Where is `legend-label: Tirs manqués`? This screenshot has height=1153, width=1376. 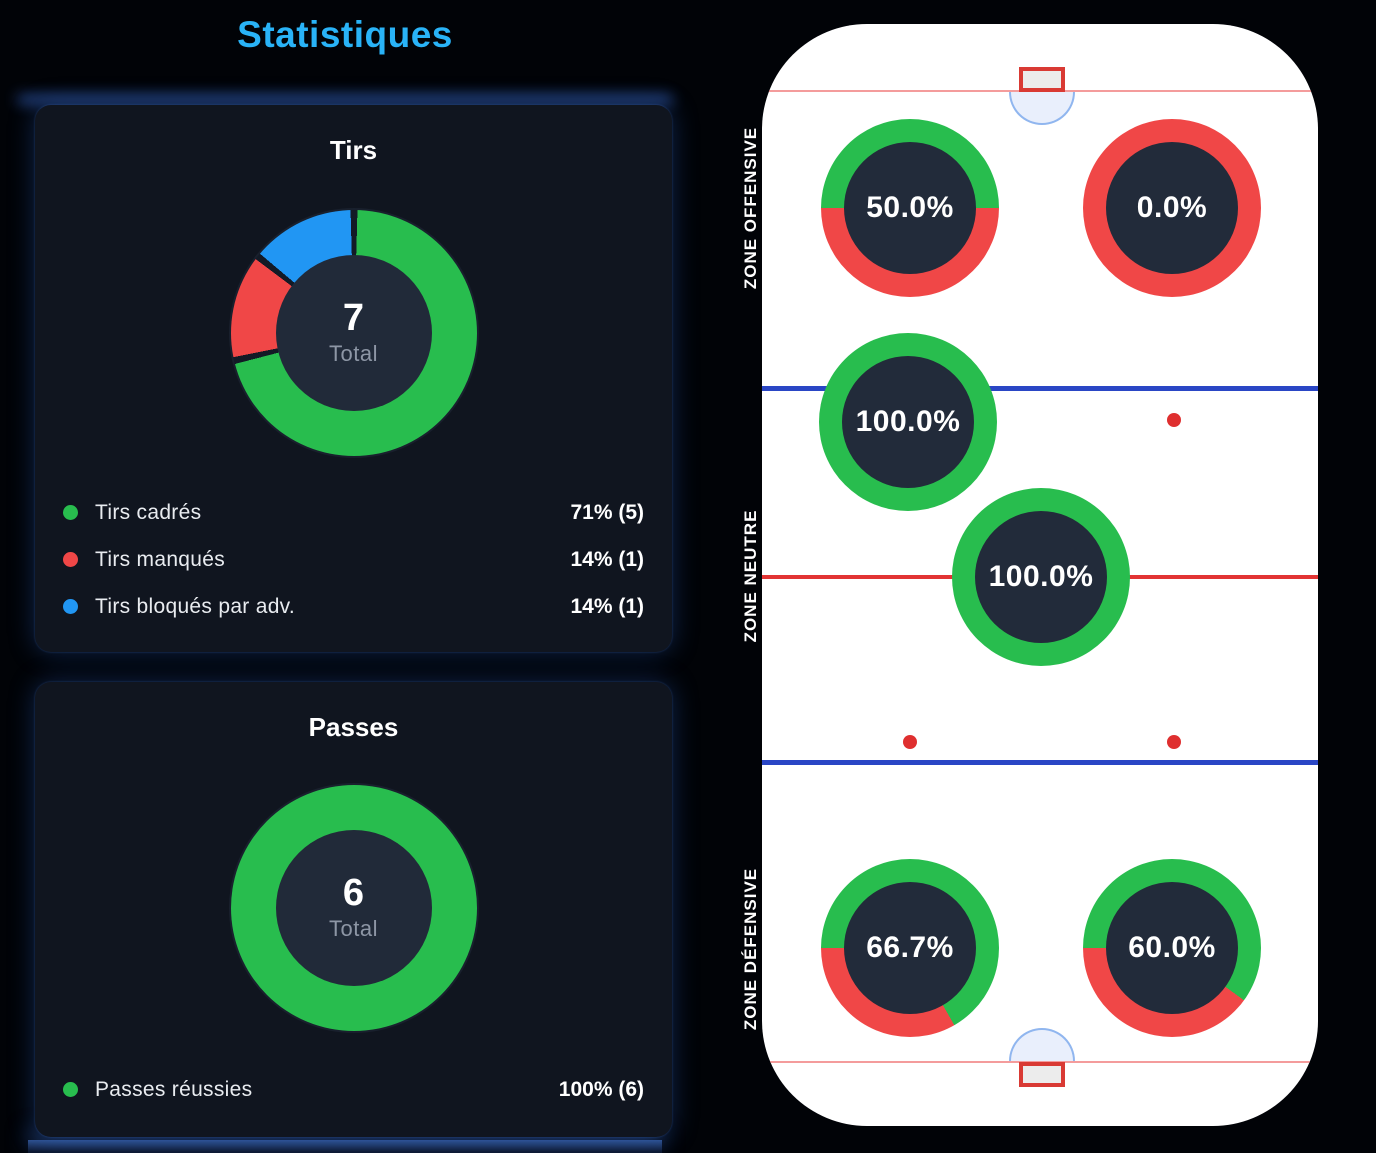
legend-label: Tirs manqués is located at coordinates (160, 559).